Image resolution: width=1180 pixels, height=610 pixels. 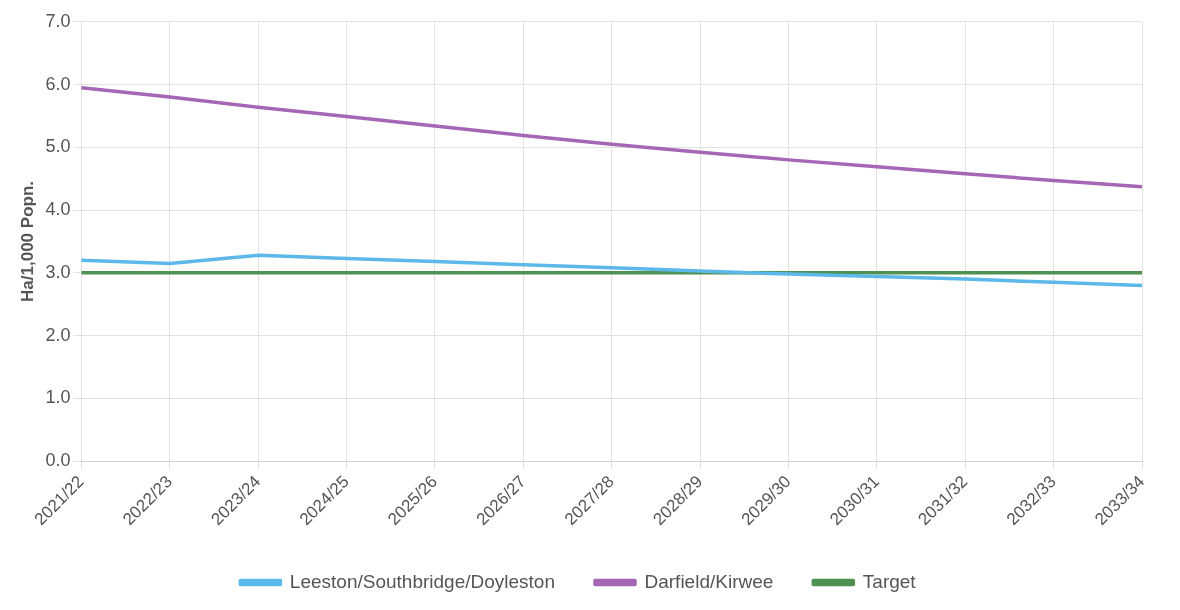 I want to click on y-tick-label: 7.0, so click(x=58, y=20).